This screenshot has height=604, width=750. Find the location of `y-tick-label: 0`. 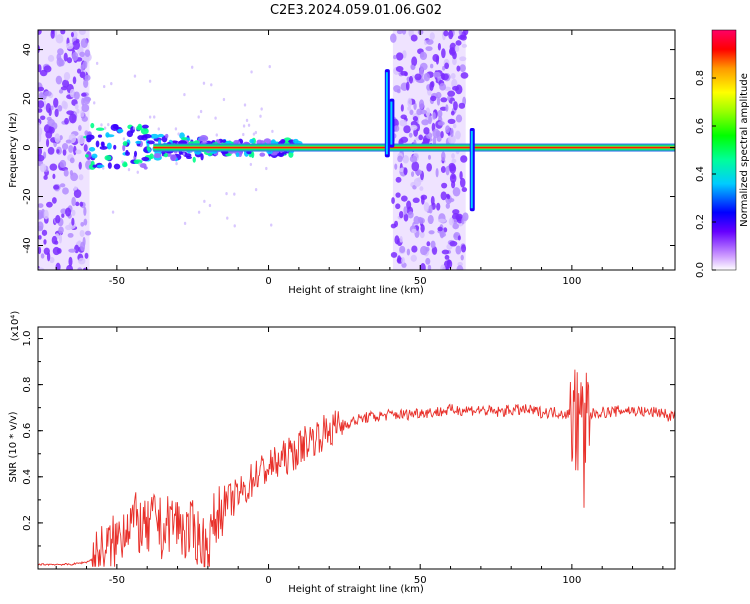

y-tick-label: 0 is located at coordinates (27, 147).